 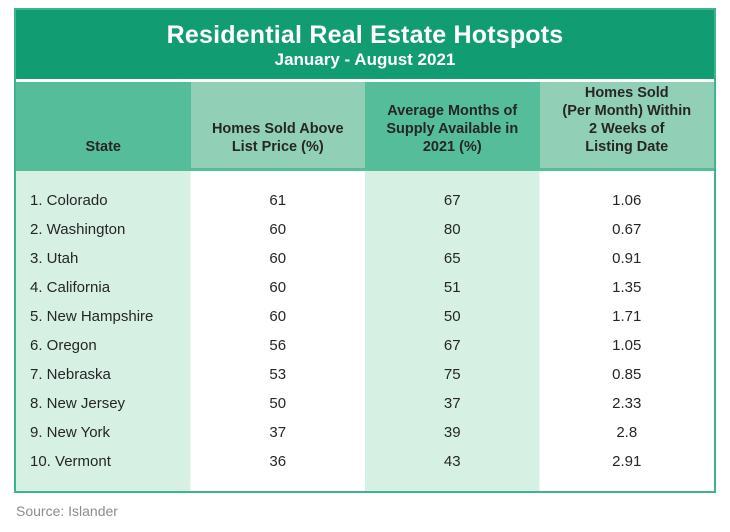 What do you see at coordinates (627, 229) in the screenshot?
I see `sold-2-weeks-cell: 0.67` at bounding box center [627, 229].